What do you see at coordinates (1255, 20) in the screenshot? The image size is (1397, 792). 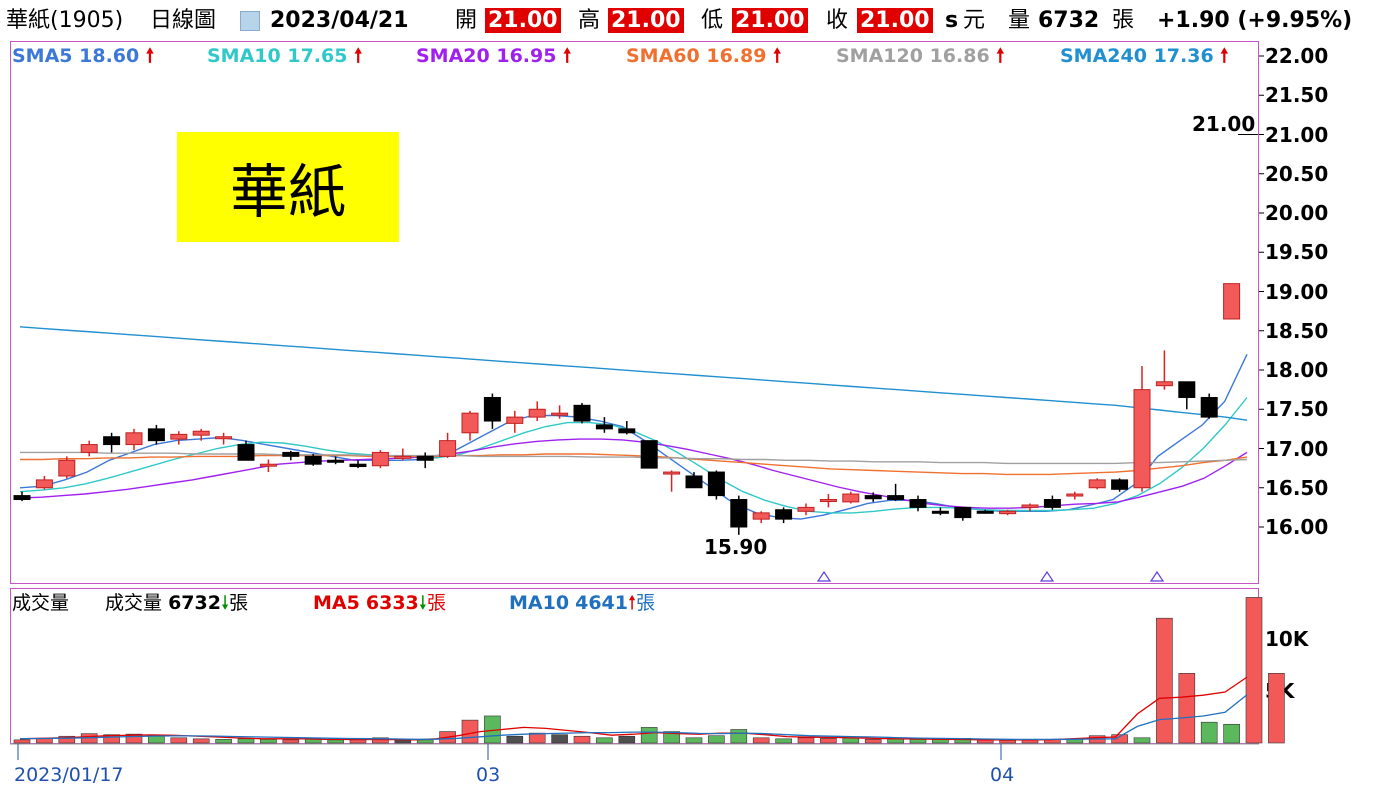 I see `price-change: +1.90 (+9.95%)` at bounding box center [1255, 20].